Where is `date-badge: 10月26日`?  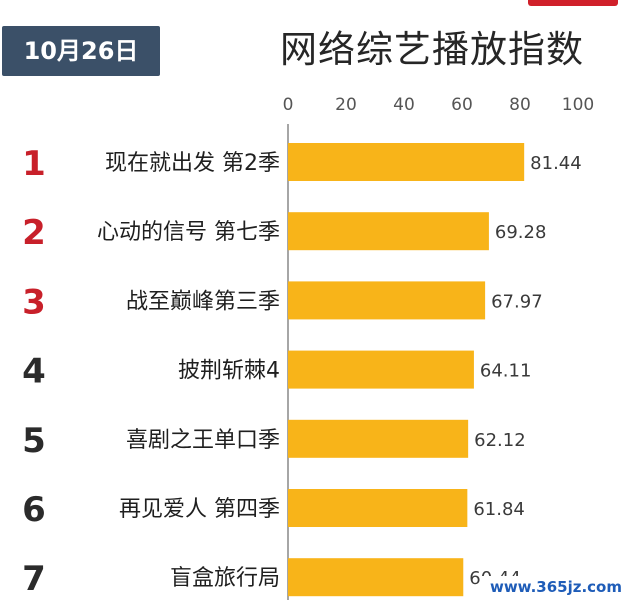
date-badge: 10月26日 is located at coordinates (81, 51).